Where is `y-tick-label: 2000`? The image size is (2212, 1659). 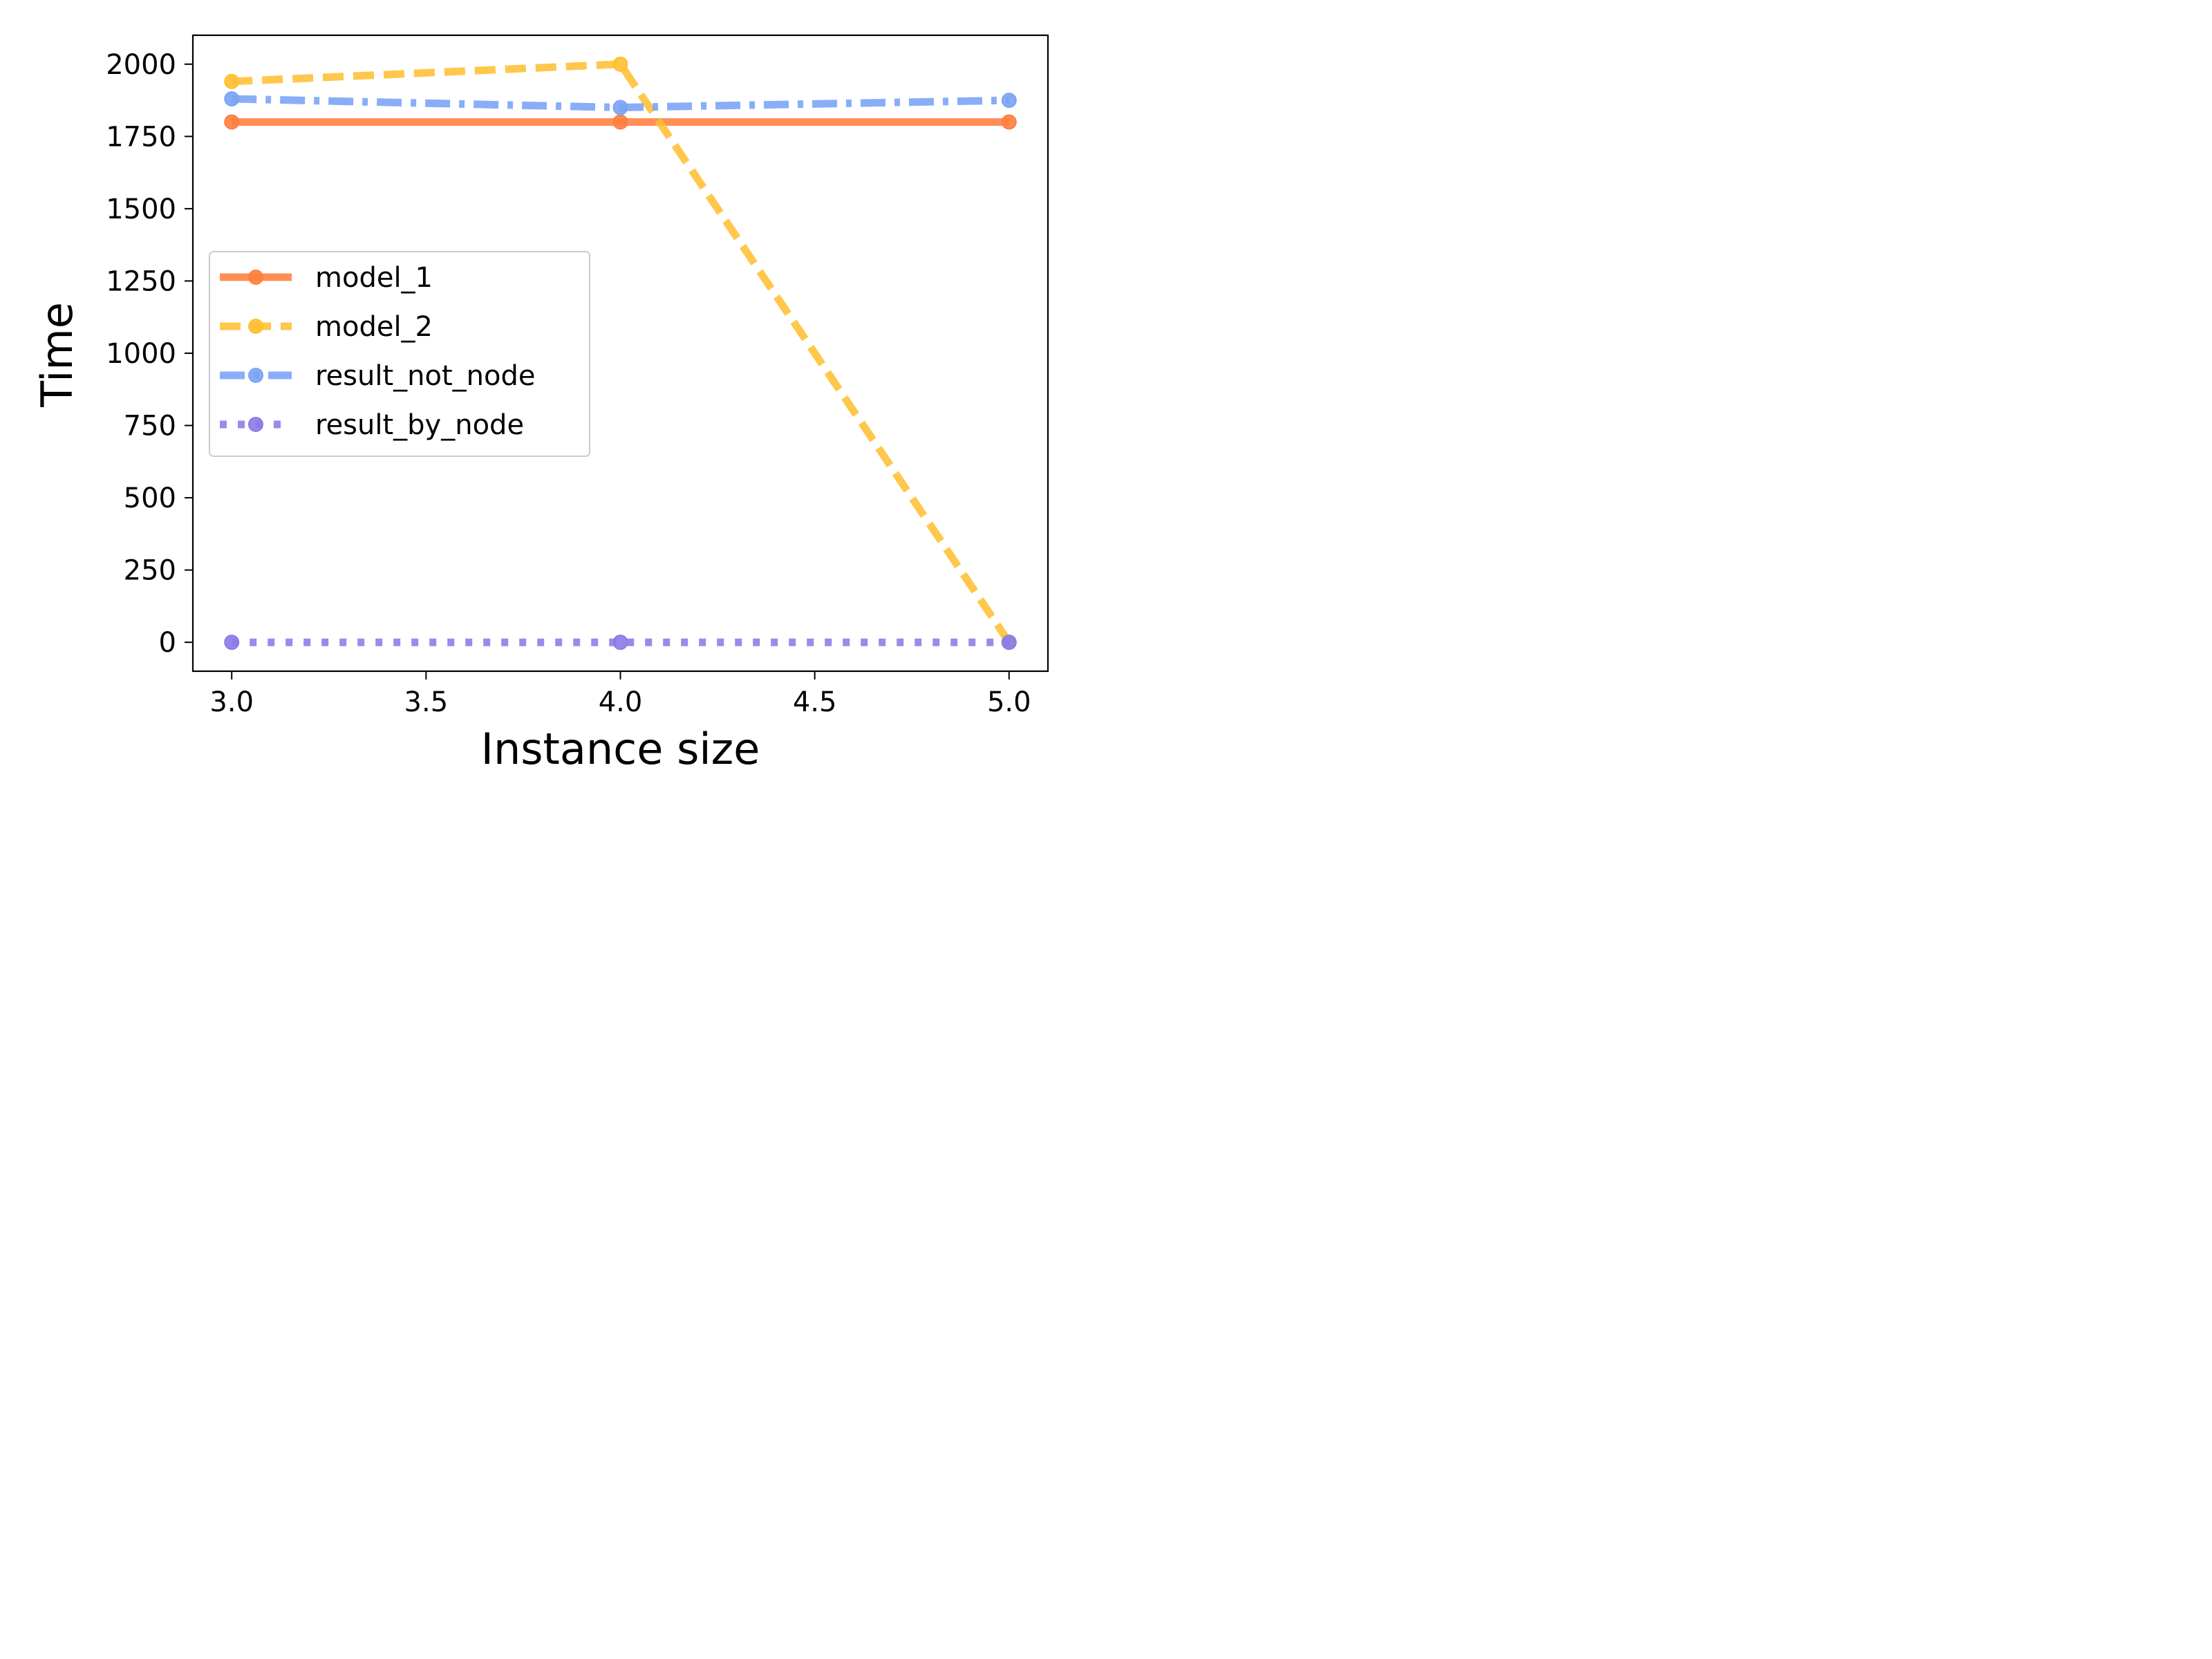
y-tick-label: 2000 is located at coordinates (141, 65).